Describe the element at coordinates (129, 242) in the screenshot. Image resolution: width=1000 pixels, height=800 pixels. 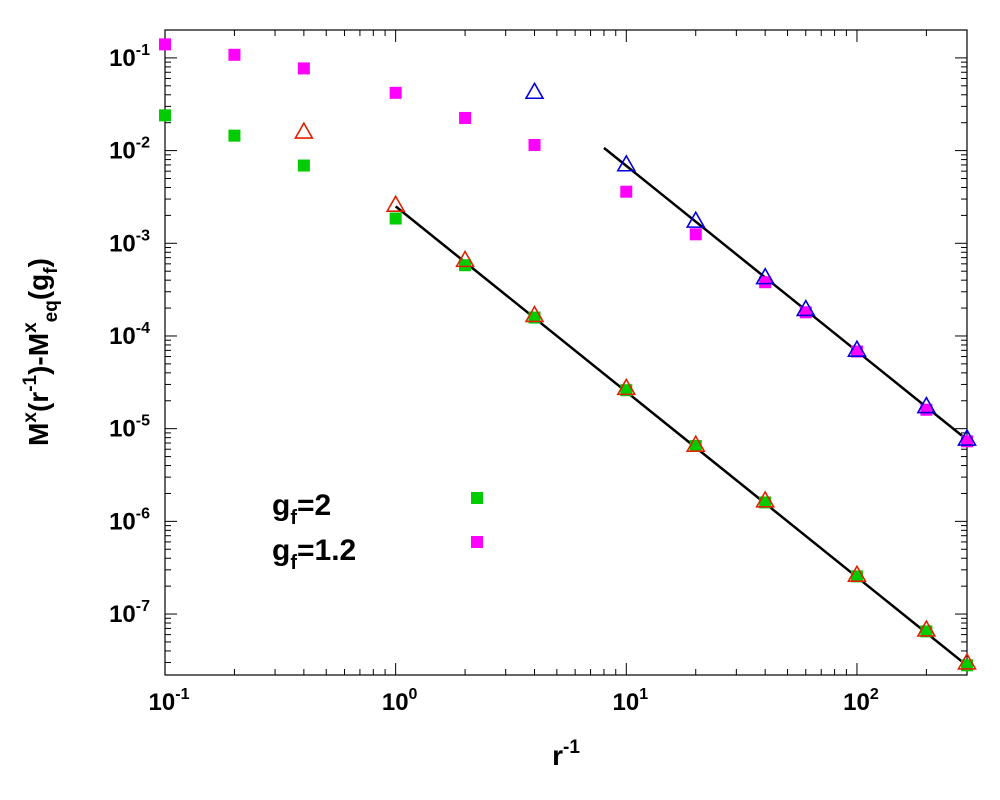
I see `y-tick-label: 10⁻³` at that location.